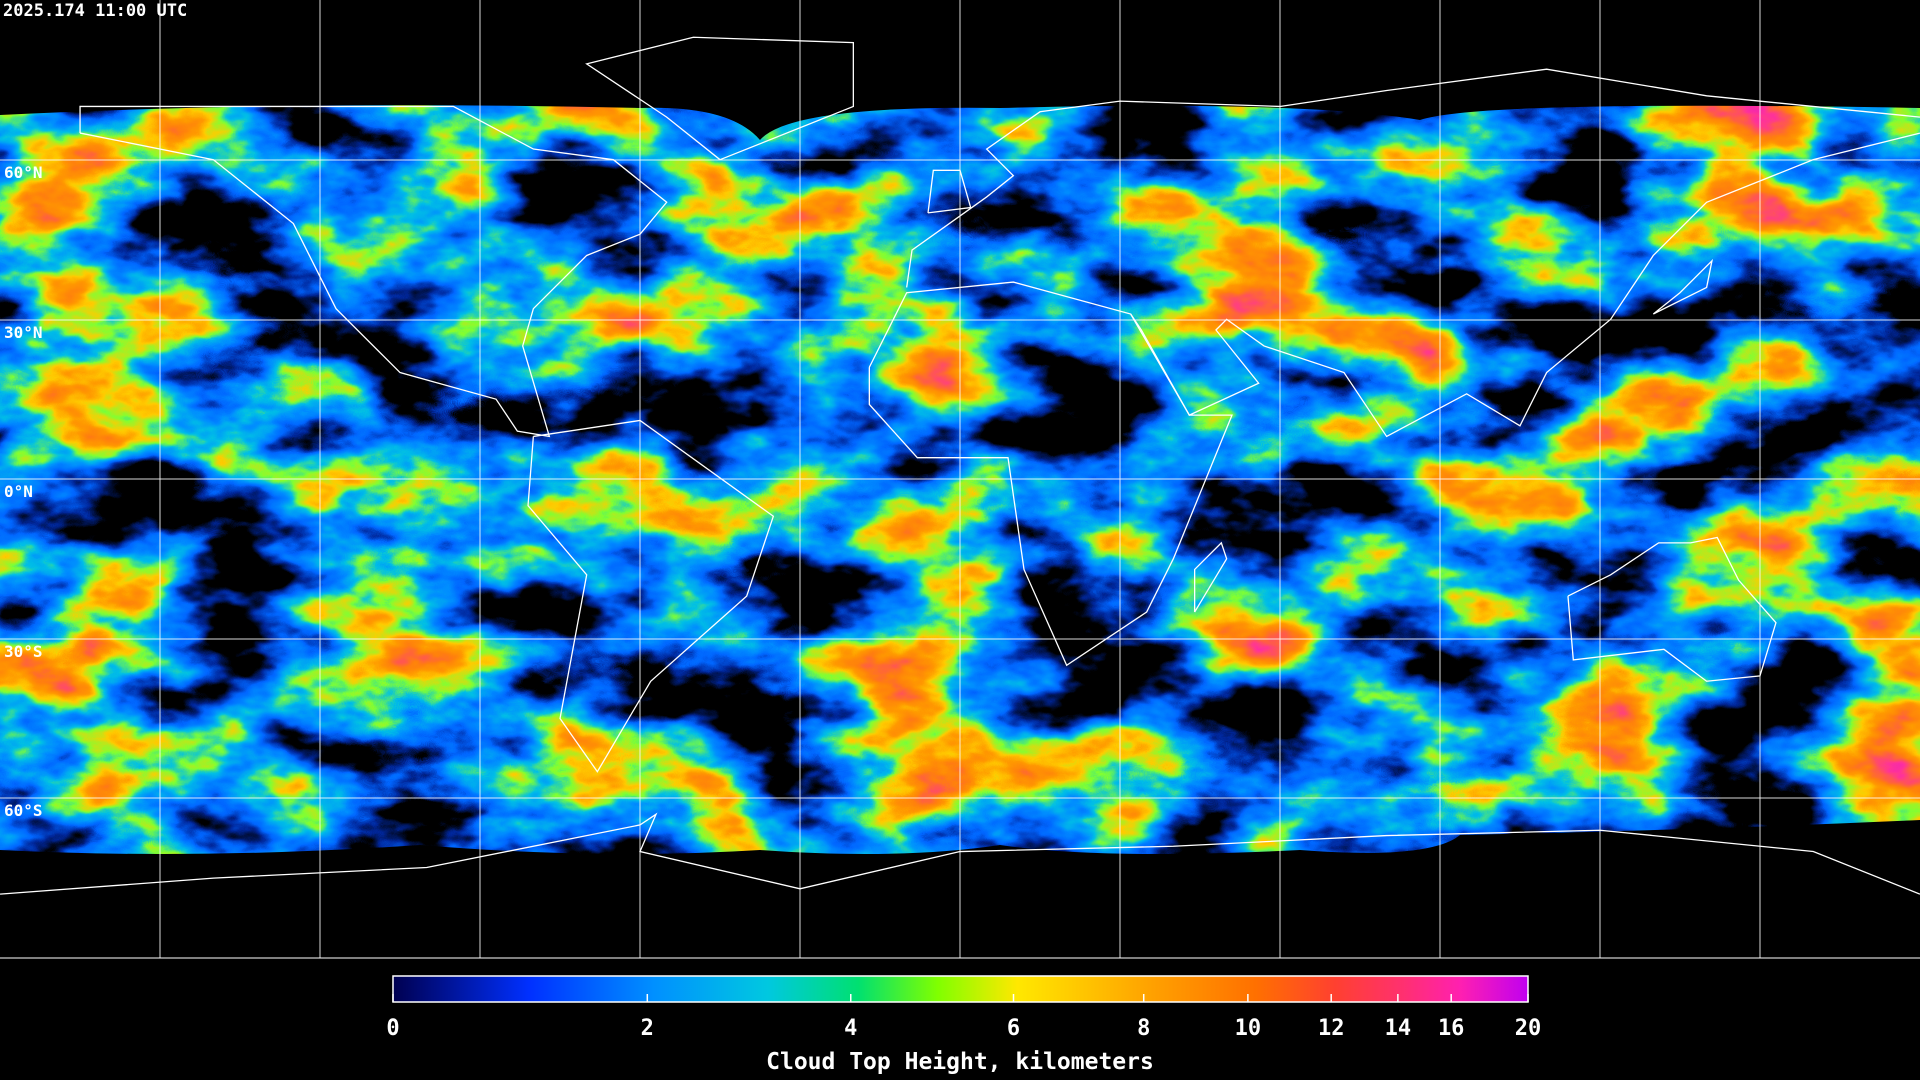  Describe the element at coordinates (1398, 1028) in the screenshot. I see `colorbar-tick-label: 14` at that location.